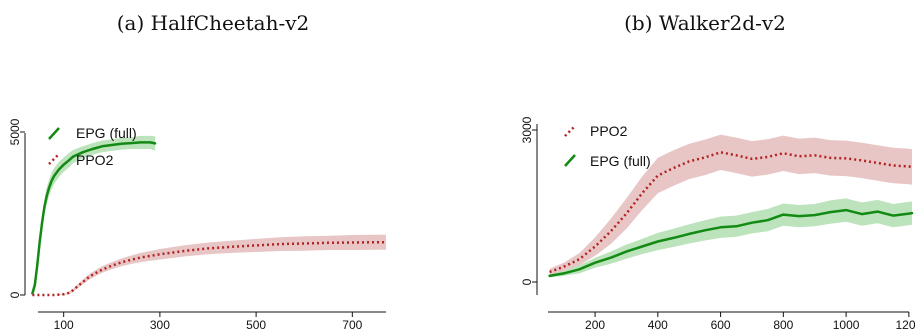 This screenshot has height=330, width=915. Describe the element at coordinates (658, 324) in the screenshot. I see `x-tick-label: 400` at that location.